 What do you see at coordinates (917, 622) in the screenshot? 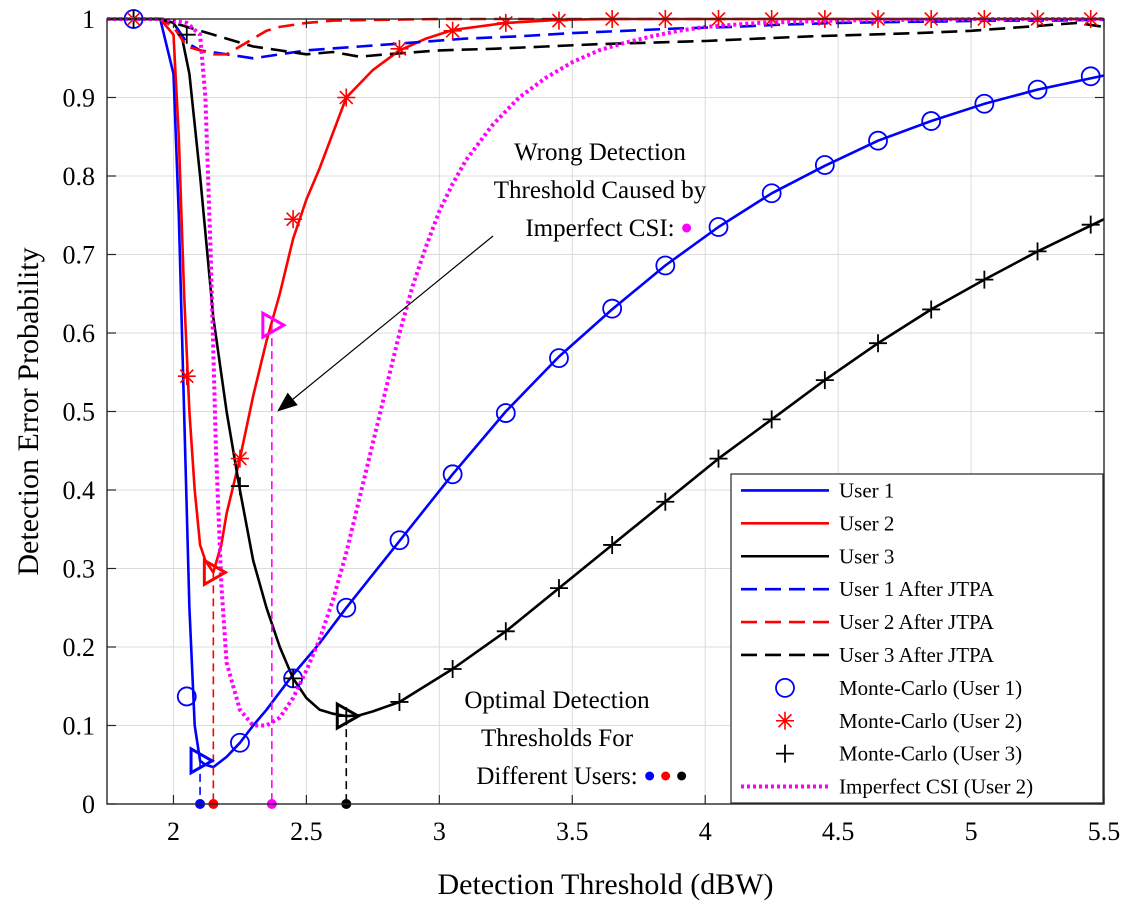
I see `legend-label-4: User 2 After JTPA` at bounding box center [917, 622].